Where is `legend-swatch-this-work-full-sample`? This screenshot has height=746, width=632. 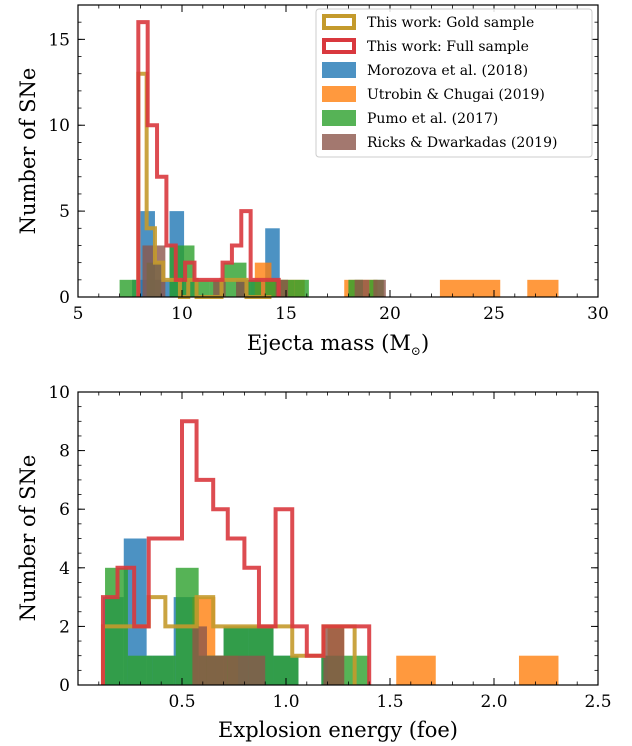
legend-swatch-this-work-full-sample is located at coordinates (339, 46).